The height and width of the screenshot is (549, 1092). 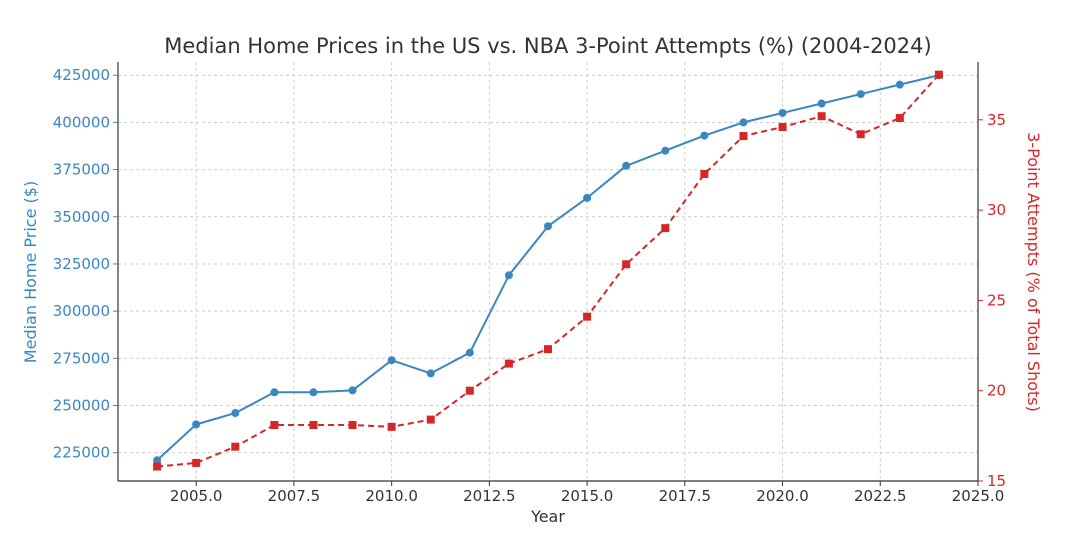 What do you see at coordinates (587, 496) in the screenshot?
I see `x-tick-label: 2015.0` at bounding box center [587, 496].